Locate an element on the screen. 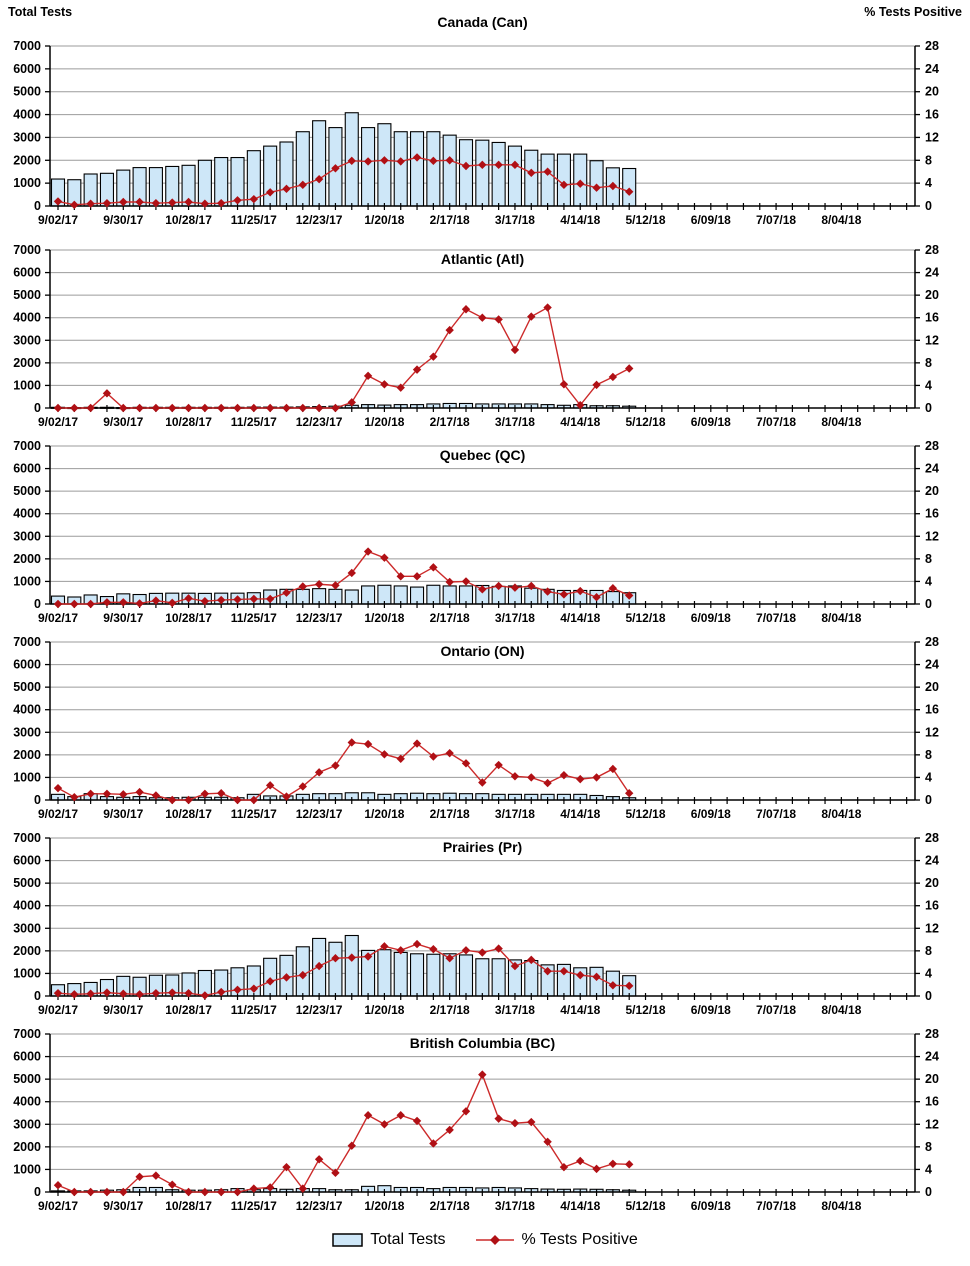  y-left-tick-label: 0 is located at coordinates (37, 206).